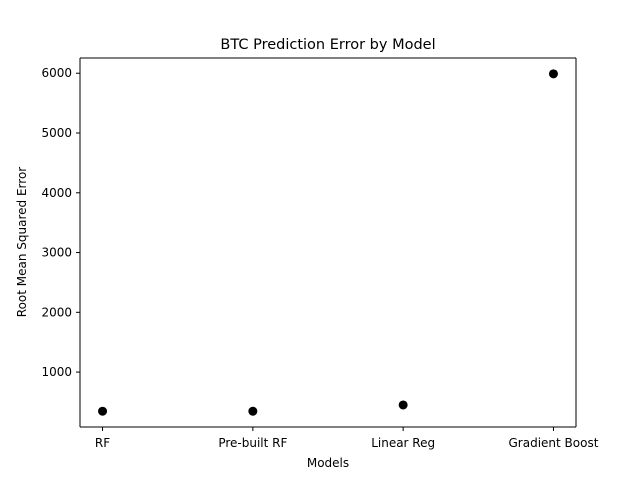 The image size is (640, 484). What do you see at coordinates (347, 438) in the screenshot?
I see `x-axis-ticks: RF Pre-built RF Linear Reg Gradient Boost` at bounding box center [347, 438].